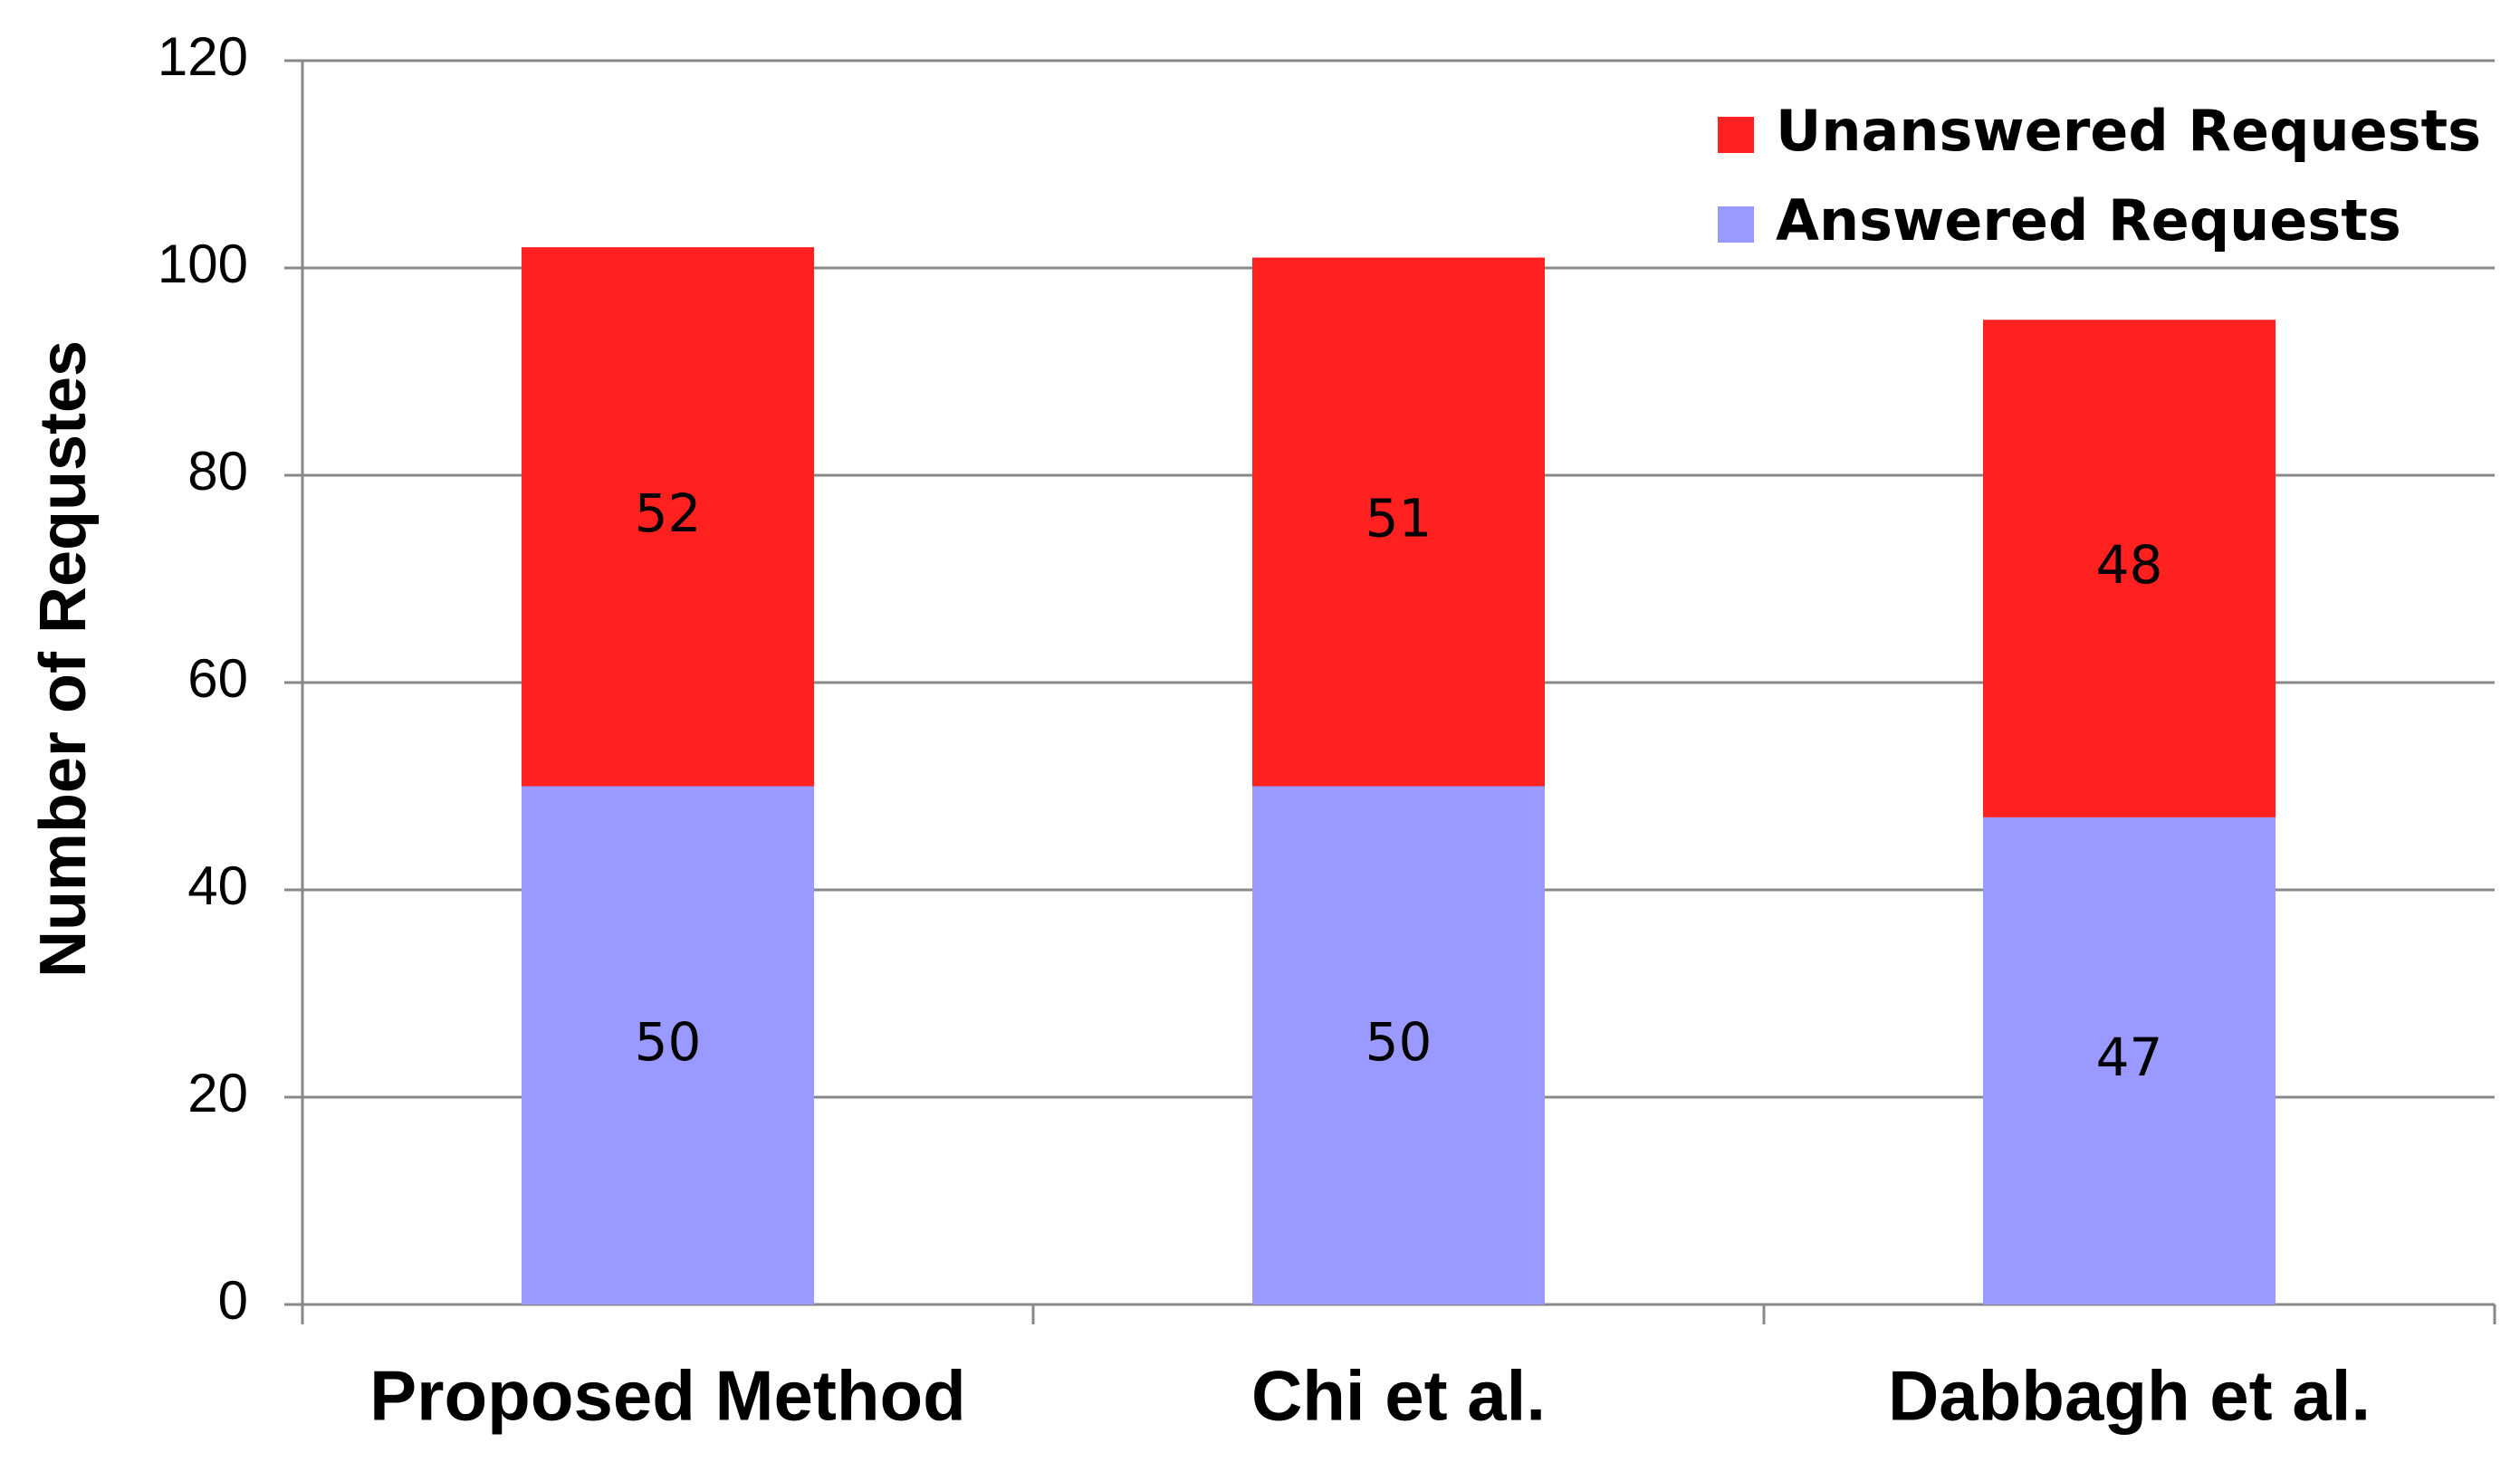 The width and height of the screenshot is (2520, 1481). I want to click on y-tick-label: 0, so click(233, 1300).